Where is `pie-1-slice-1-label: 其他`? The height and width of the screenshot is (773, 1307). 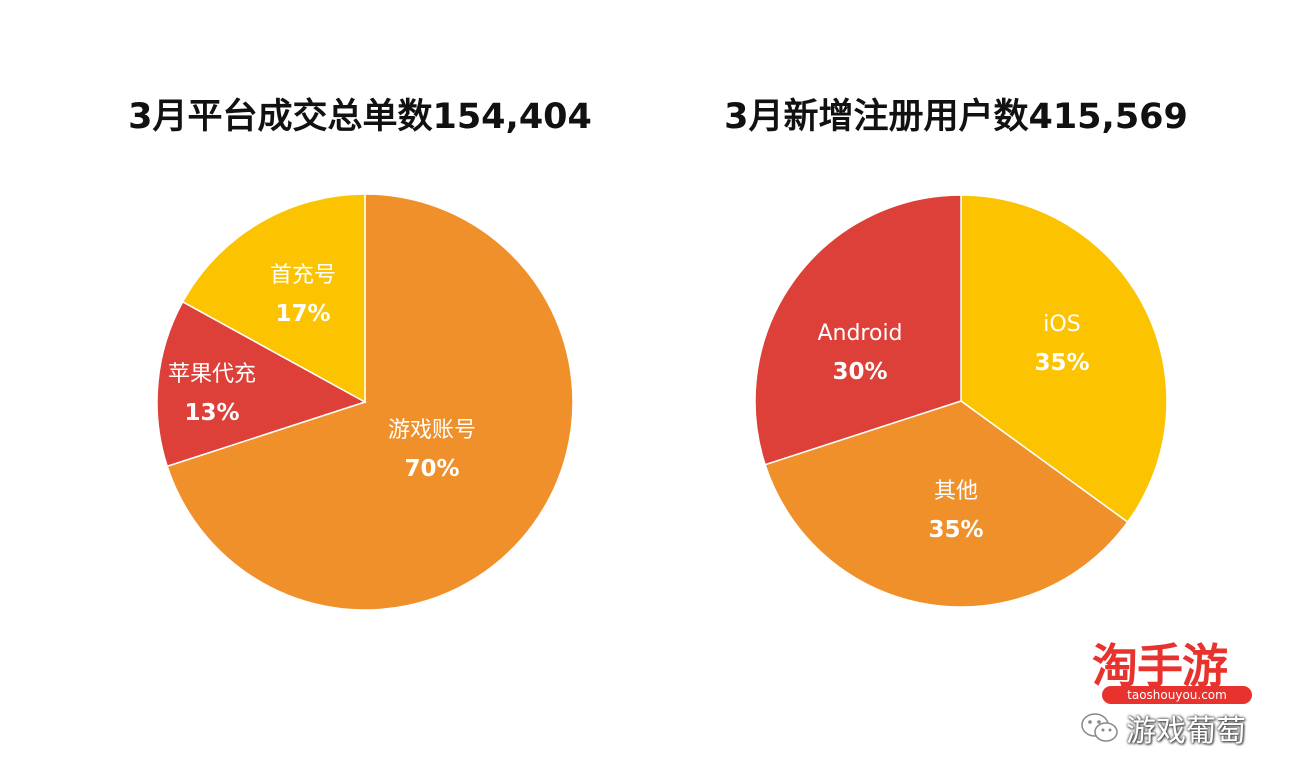 pie-1-slice-1-label: 其他 is located at coordinates (956, 491).